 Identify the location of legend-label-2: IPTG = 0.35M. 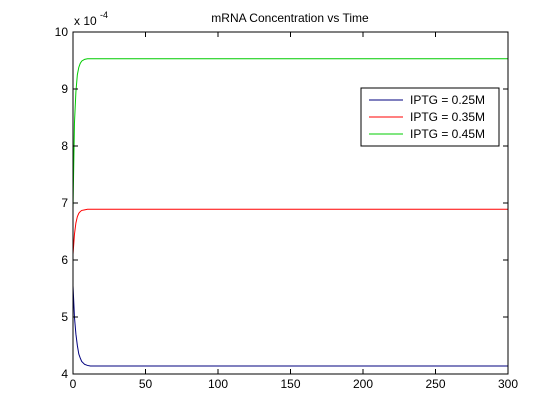
(447, 117).